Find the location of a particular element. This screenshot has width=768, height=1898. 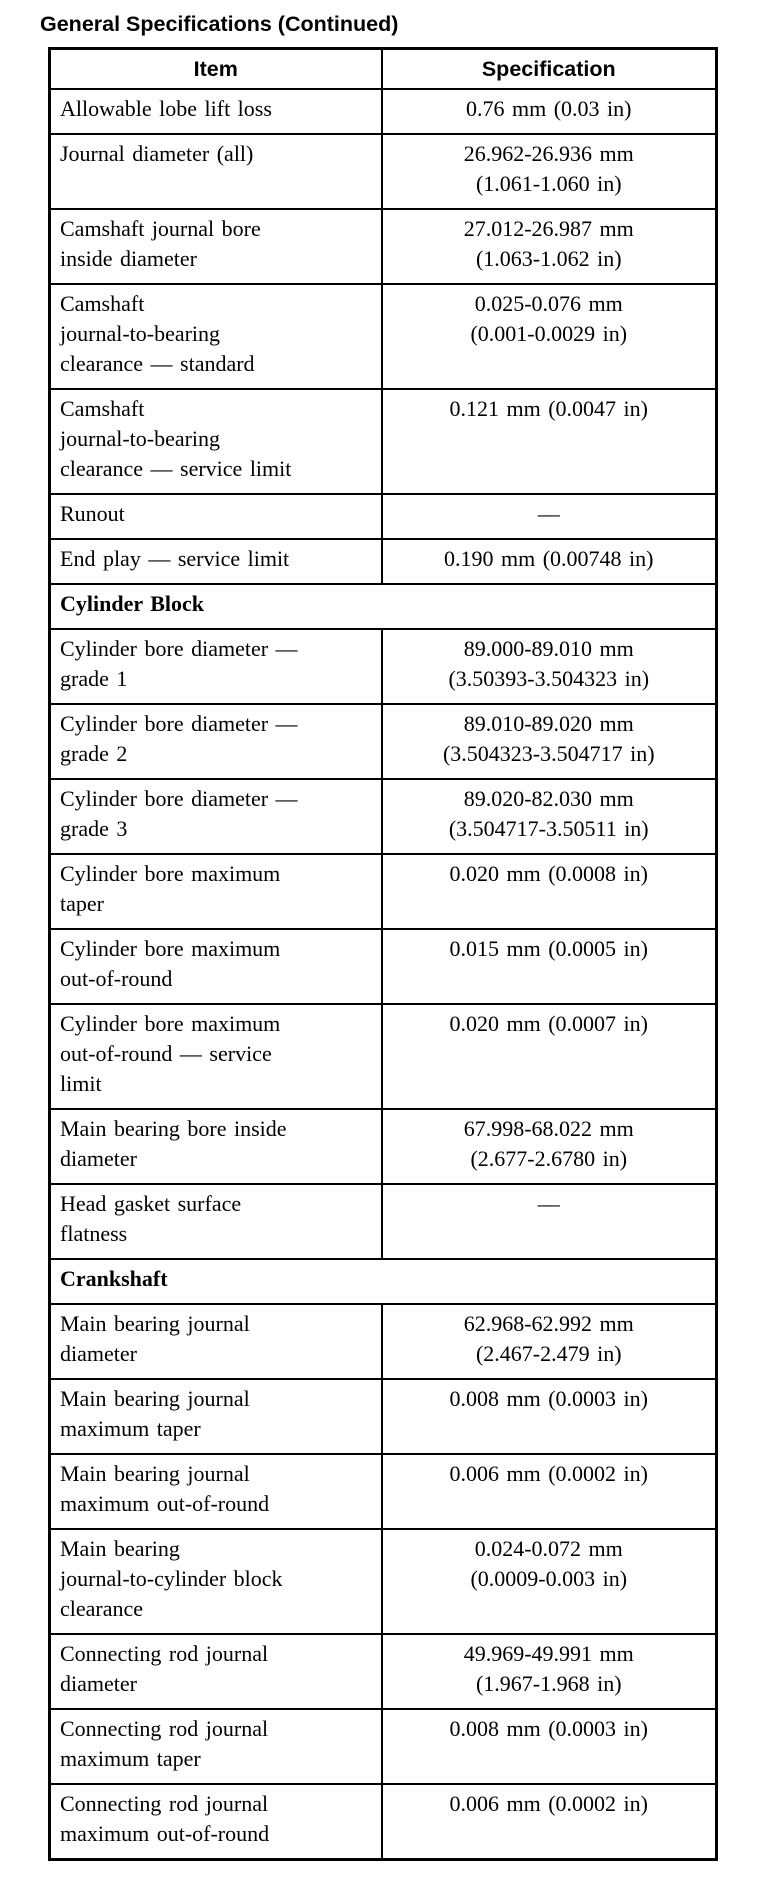

spec-cell: 0.020 mm (0.0007 in) is located at coordinates (549, 1056).